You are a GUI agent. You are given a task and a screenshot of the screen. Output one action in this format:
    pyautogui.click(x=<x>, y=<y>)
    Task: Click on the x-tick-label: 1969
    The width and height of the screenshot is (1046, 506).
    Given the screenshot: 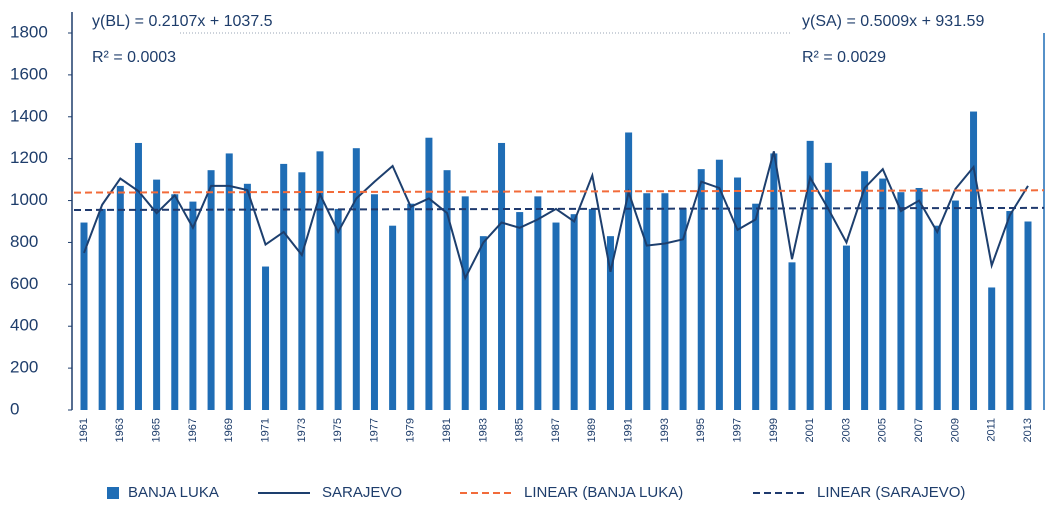 What is the action you would take?
    pyautogui.click(x=229, y=430)
    